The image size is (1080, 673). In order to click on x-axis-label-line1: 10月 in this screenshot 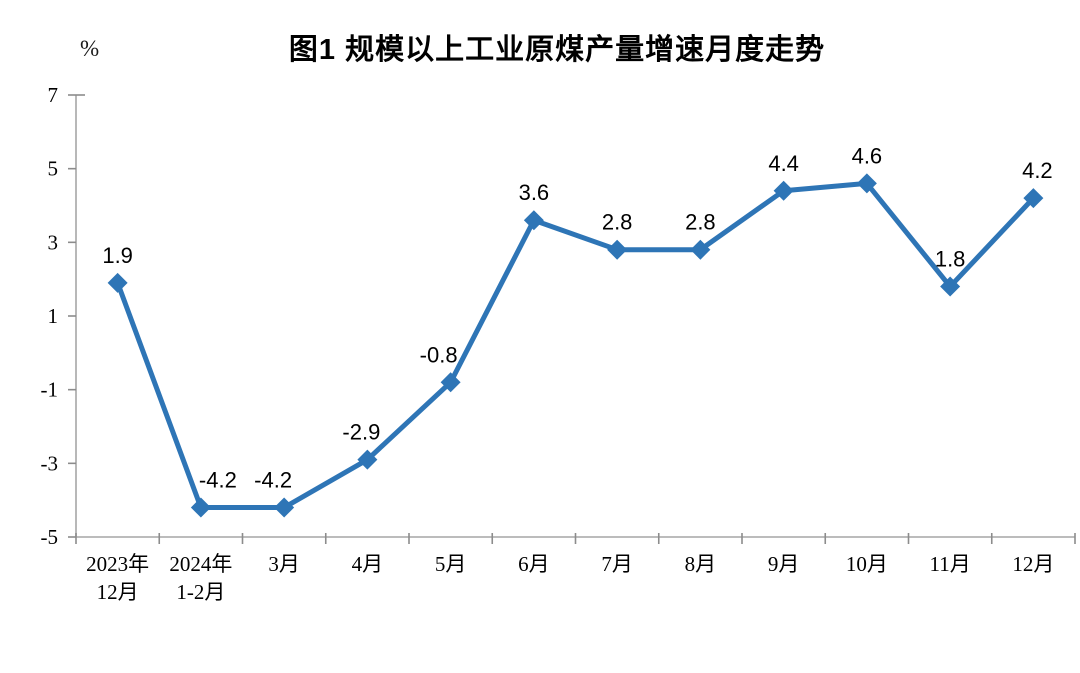, I will do `click(867, 564)`.